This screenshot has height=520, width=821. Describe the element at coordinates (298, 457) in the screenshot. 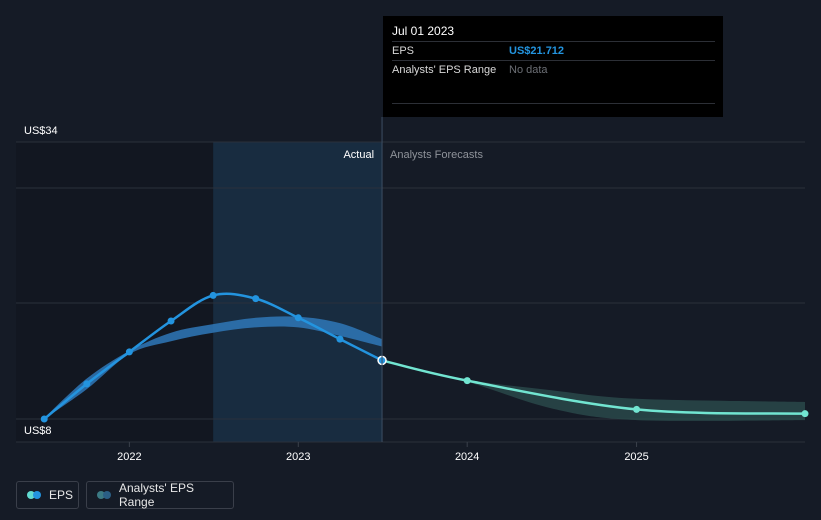

I see `x-tick-label: 2023` at that location.